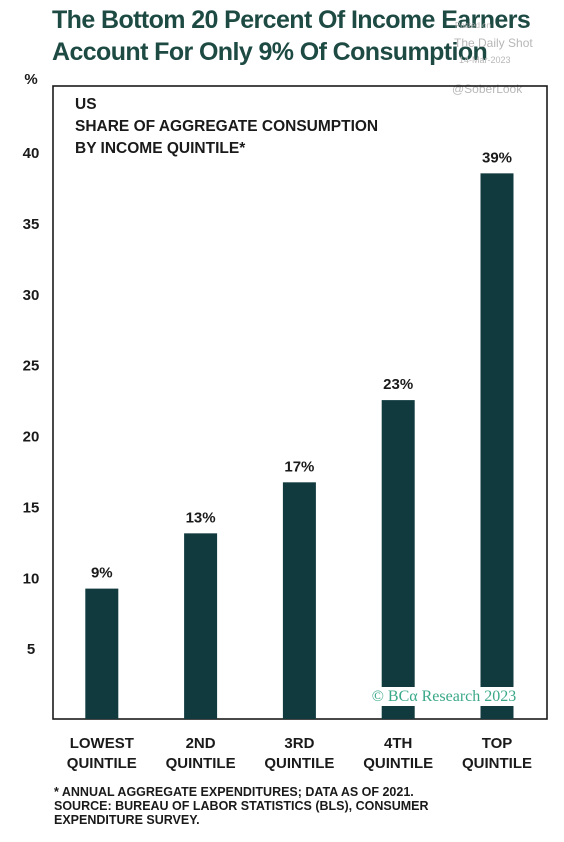 Image resolution: width=564 pixels, height=842 pixels. Describe the element at coordinates (31, 224) in the screenshot. I see `y-tick-label: 35` at that location.